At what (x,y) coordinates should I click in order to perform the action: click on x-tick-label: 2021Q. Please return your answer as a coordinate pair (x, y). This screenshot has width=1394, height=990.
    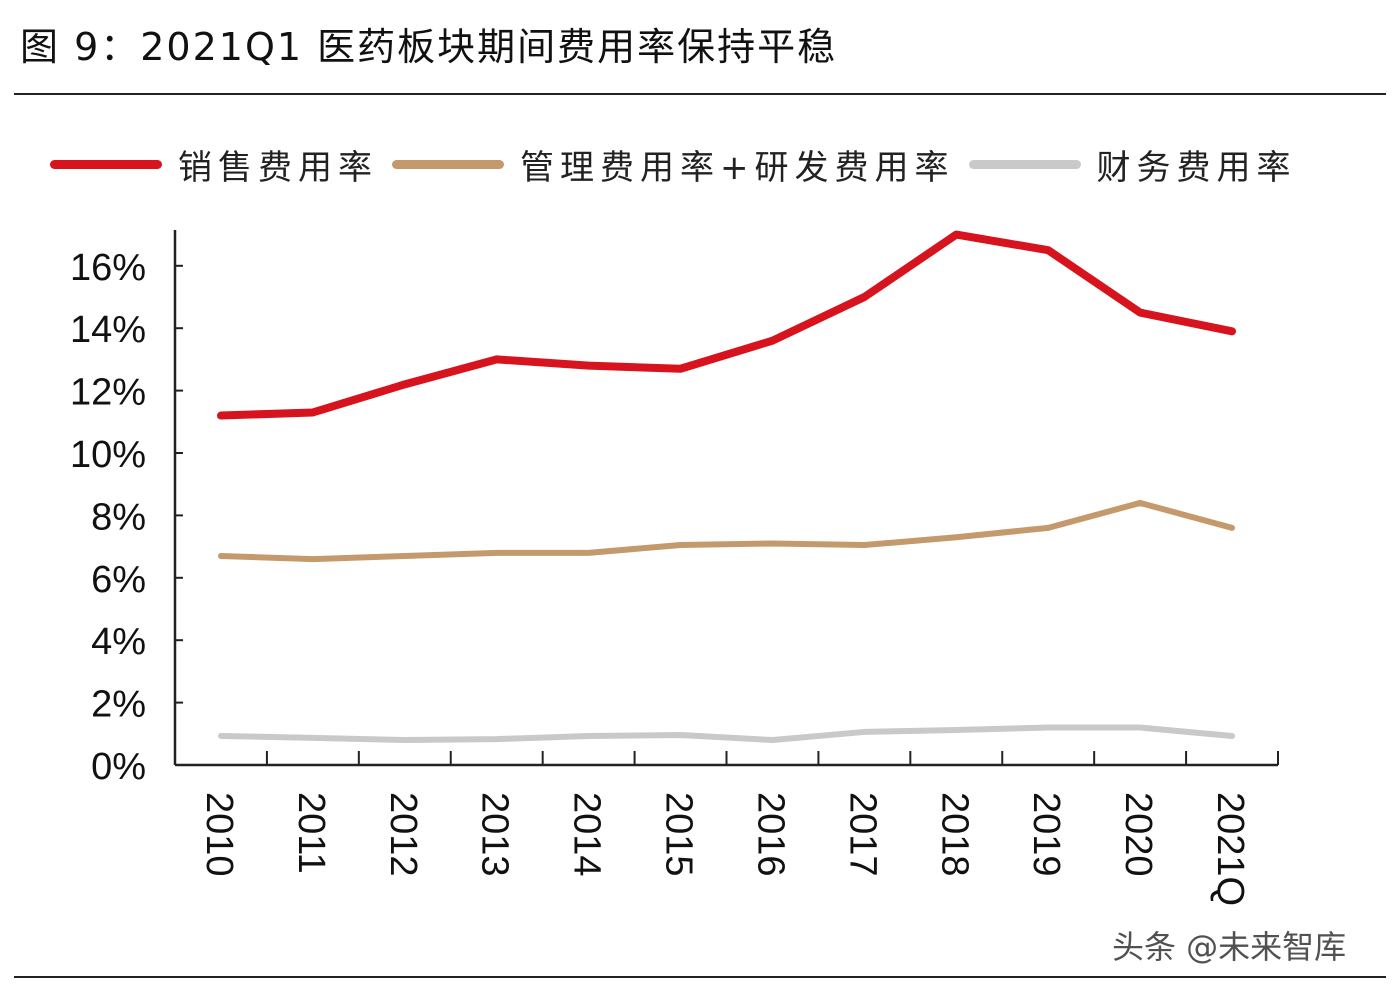
    Looking at the image, I should click on (1230, 849).